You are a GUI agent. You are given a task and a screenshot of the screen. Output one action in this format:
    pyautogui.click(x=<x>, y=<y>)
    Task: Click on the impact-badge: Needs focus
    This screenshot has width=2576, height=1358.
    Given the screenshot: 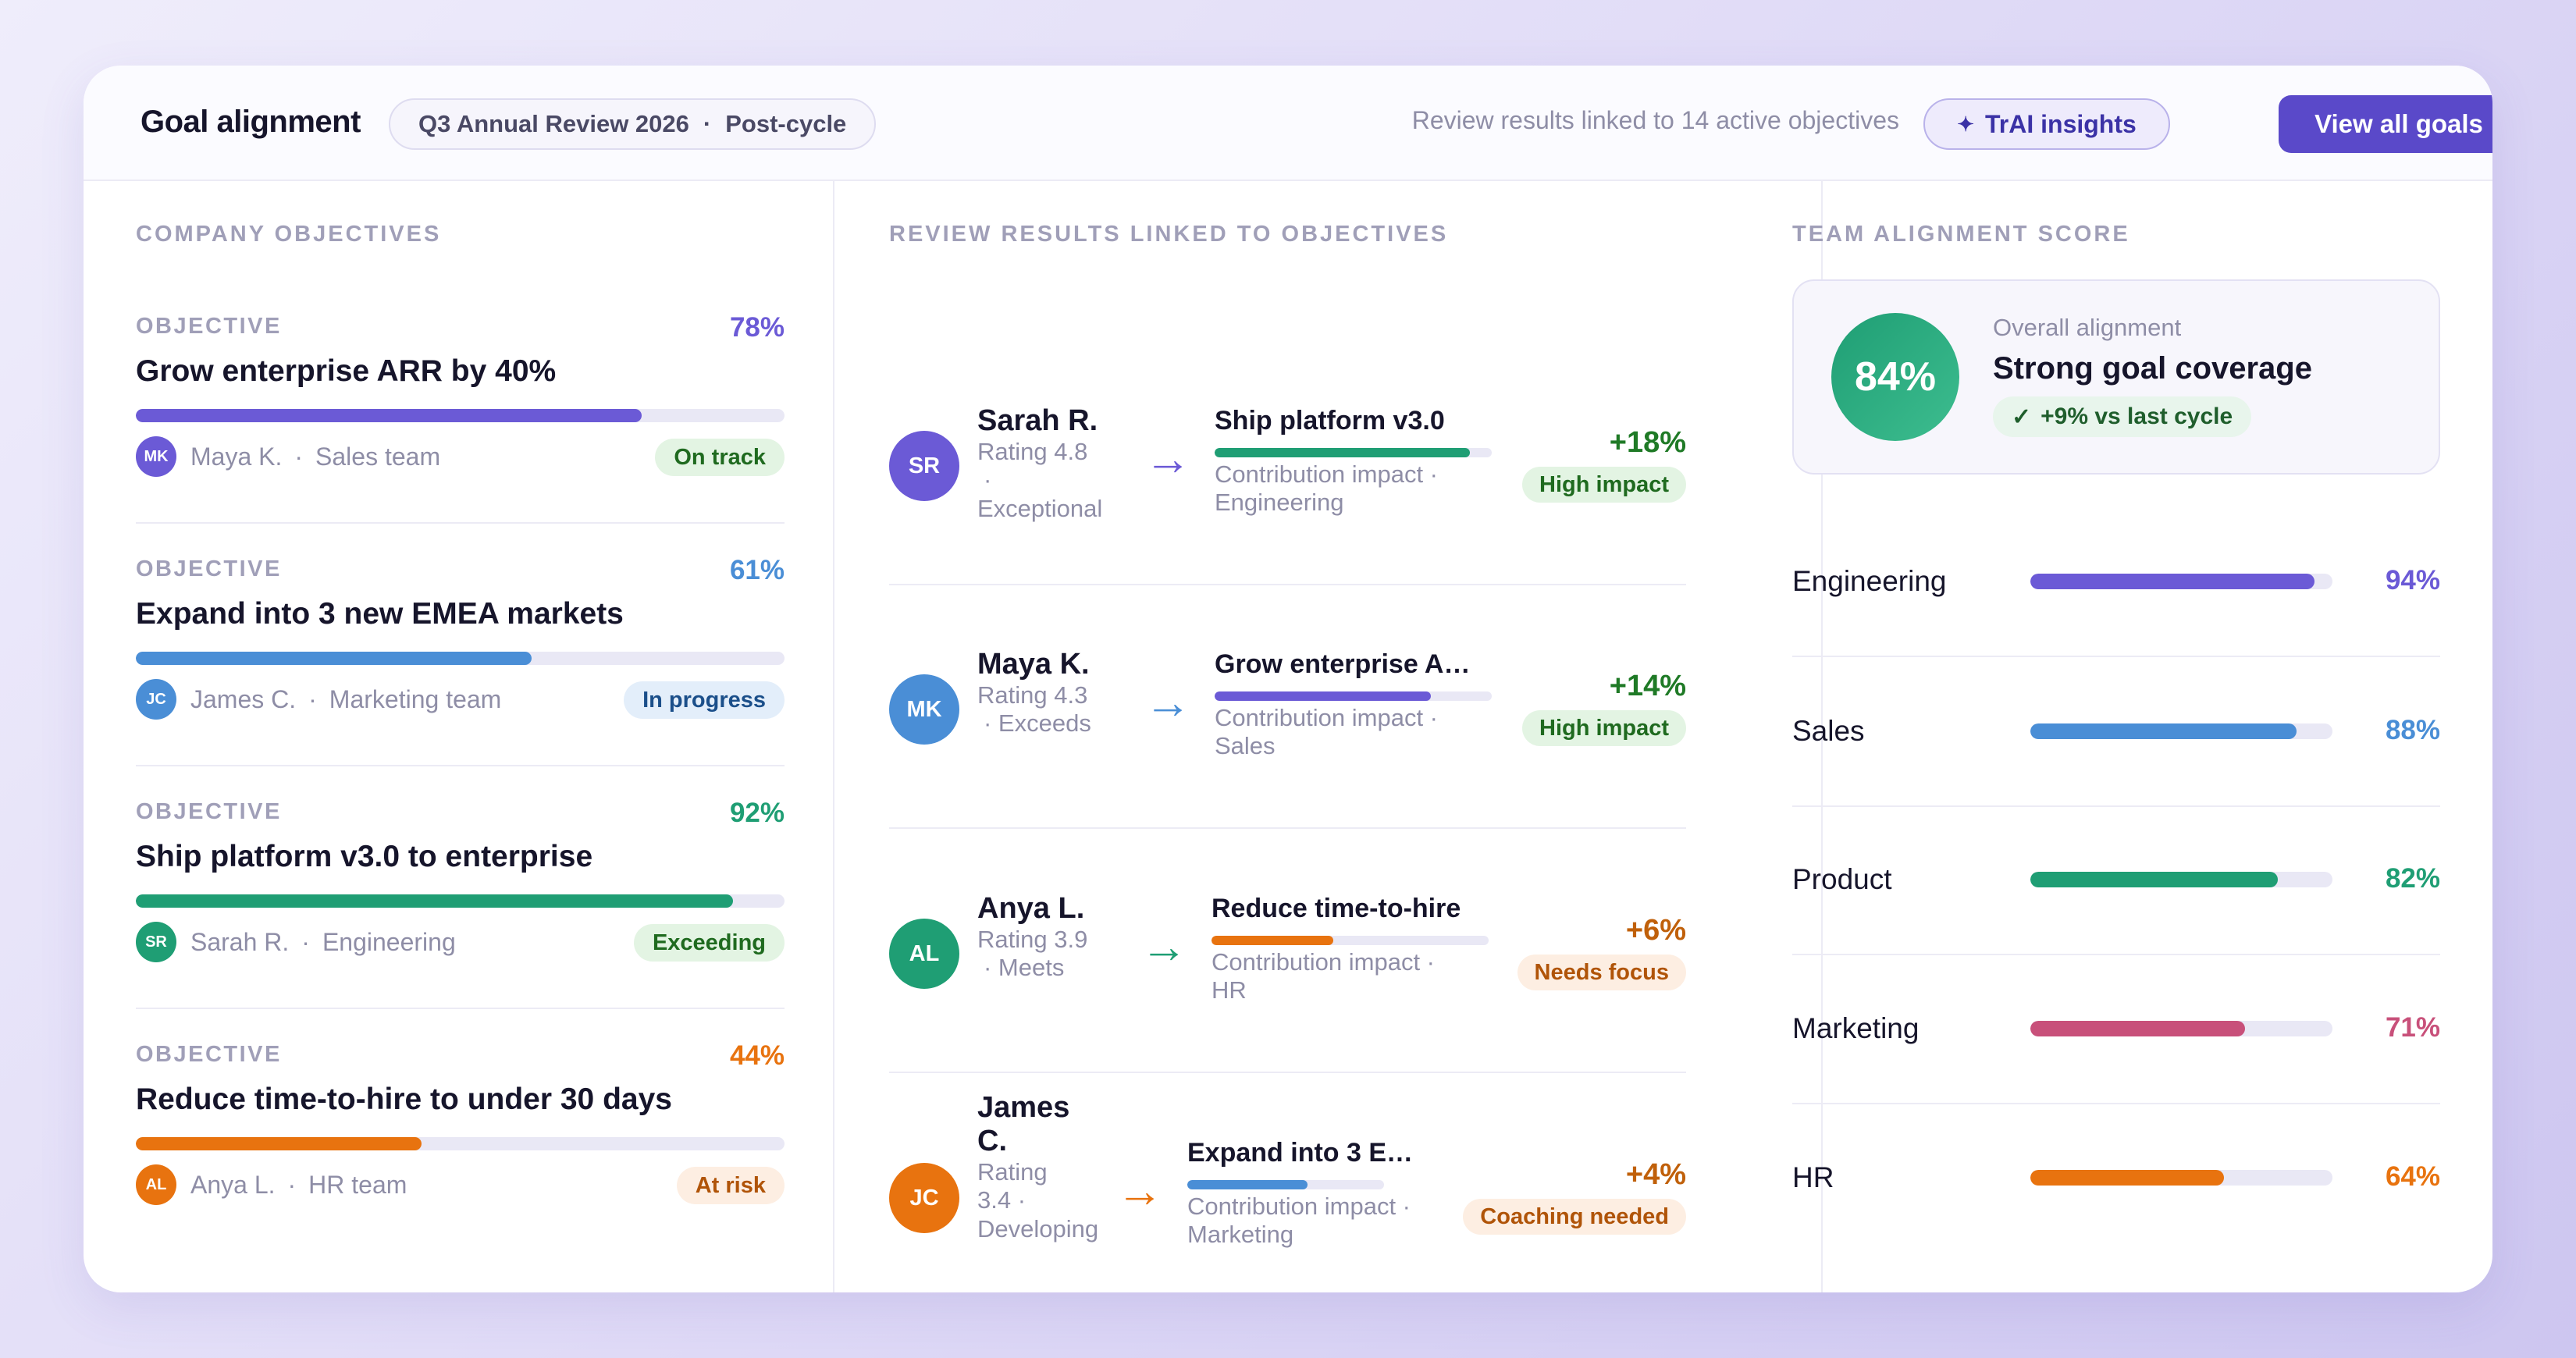 What is the action you would take?
    pyautogui.click(x=1601, y=973)
    